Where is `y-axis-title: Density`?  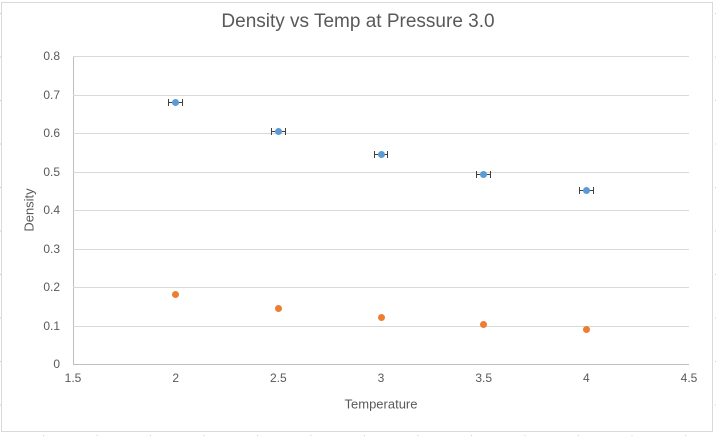 y-axis-title: Density is located at coordinates (29, 210).